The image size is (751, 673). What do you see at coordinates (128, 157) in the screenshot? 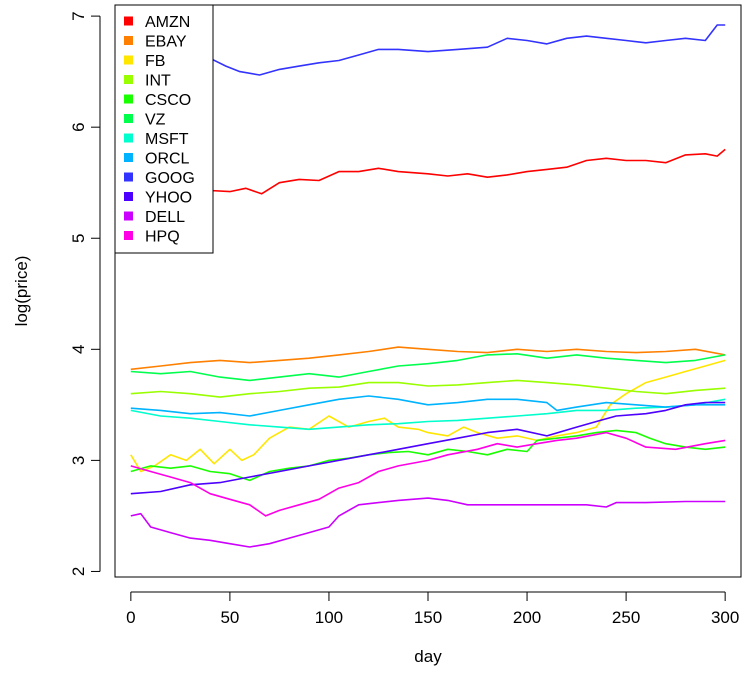
I see `legend-swatch-orcl` at bounding box center [128, 157].